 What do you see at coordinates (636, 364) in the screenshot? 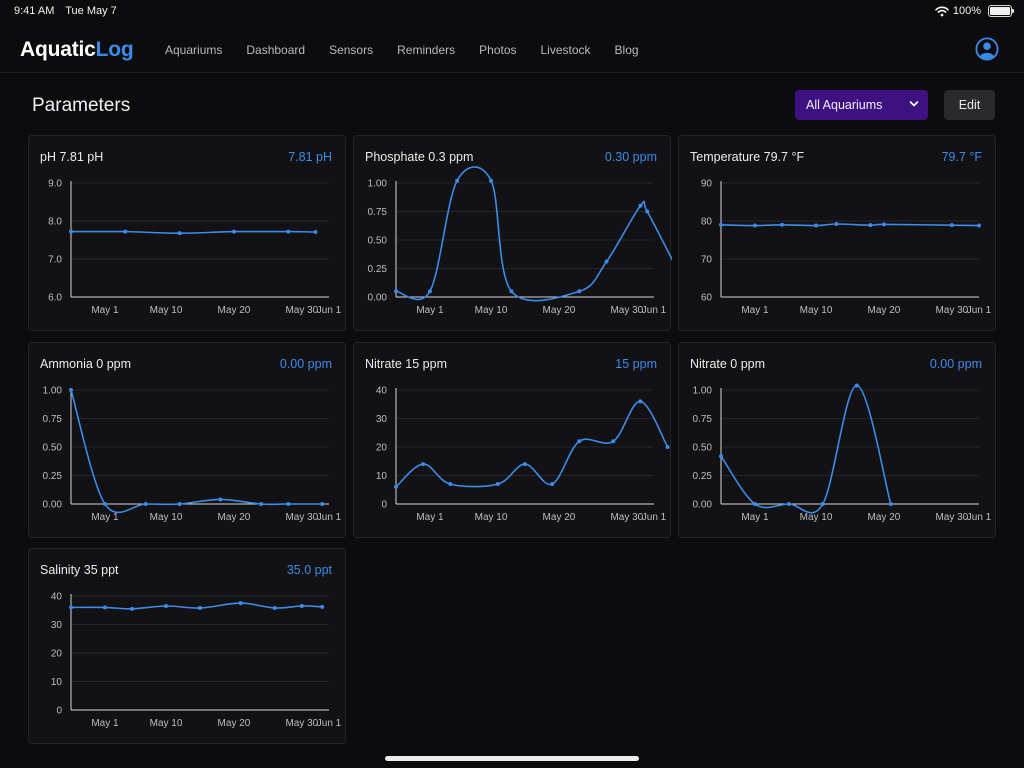
I see `card-current-value: 15 ppm` at bounding box center [636, 364].